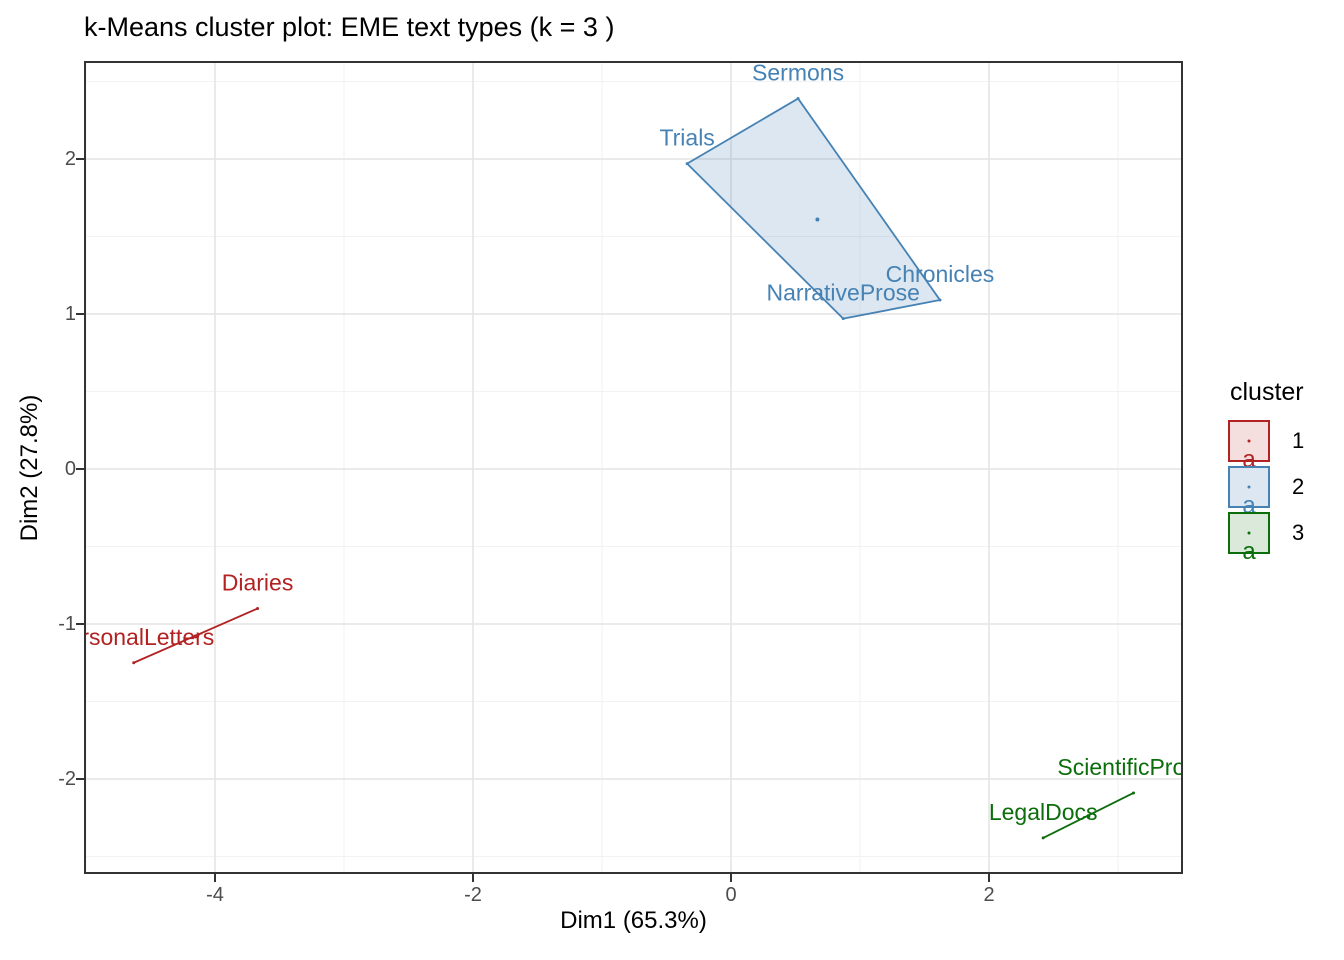  I want to click on cluster-2-centroid-icon, so click(817, 219).